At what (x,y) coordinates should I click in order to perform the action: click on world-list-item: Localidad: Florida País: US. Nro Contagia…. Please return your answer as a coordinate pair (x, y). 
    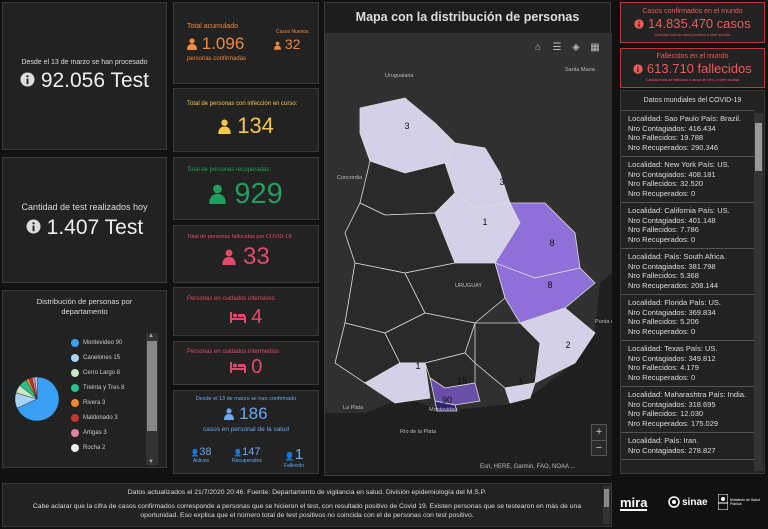
    Looking at the image, I should click on (687, 318).